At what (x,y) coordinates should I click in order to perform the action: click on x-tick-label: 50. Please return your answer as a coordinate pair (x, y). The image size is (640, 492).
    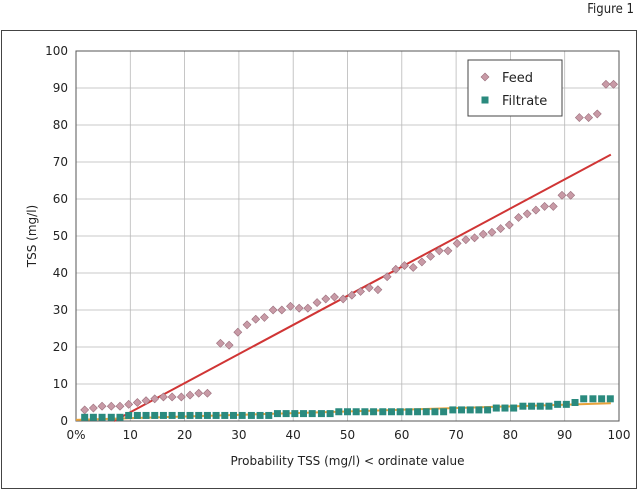
    Looking at the image, I should click on (347, 435).